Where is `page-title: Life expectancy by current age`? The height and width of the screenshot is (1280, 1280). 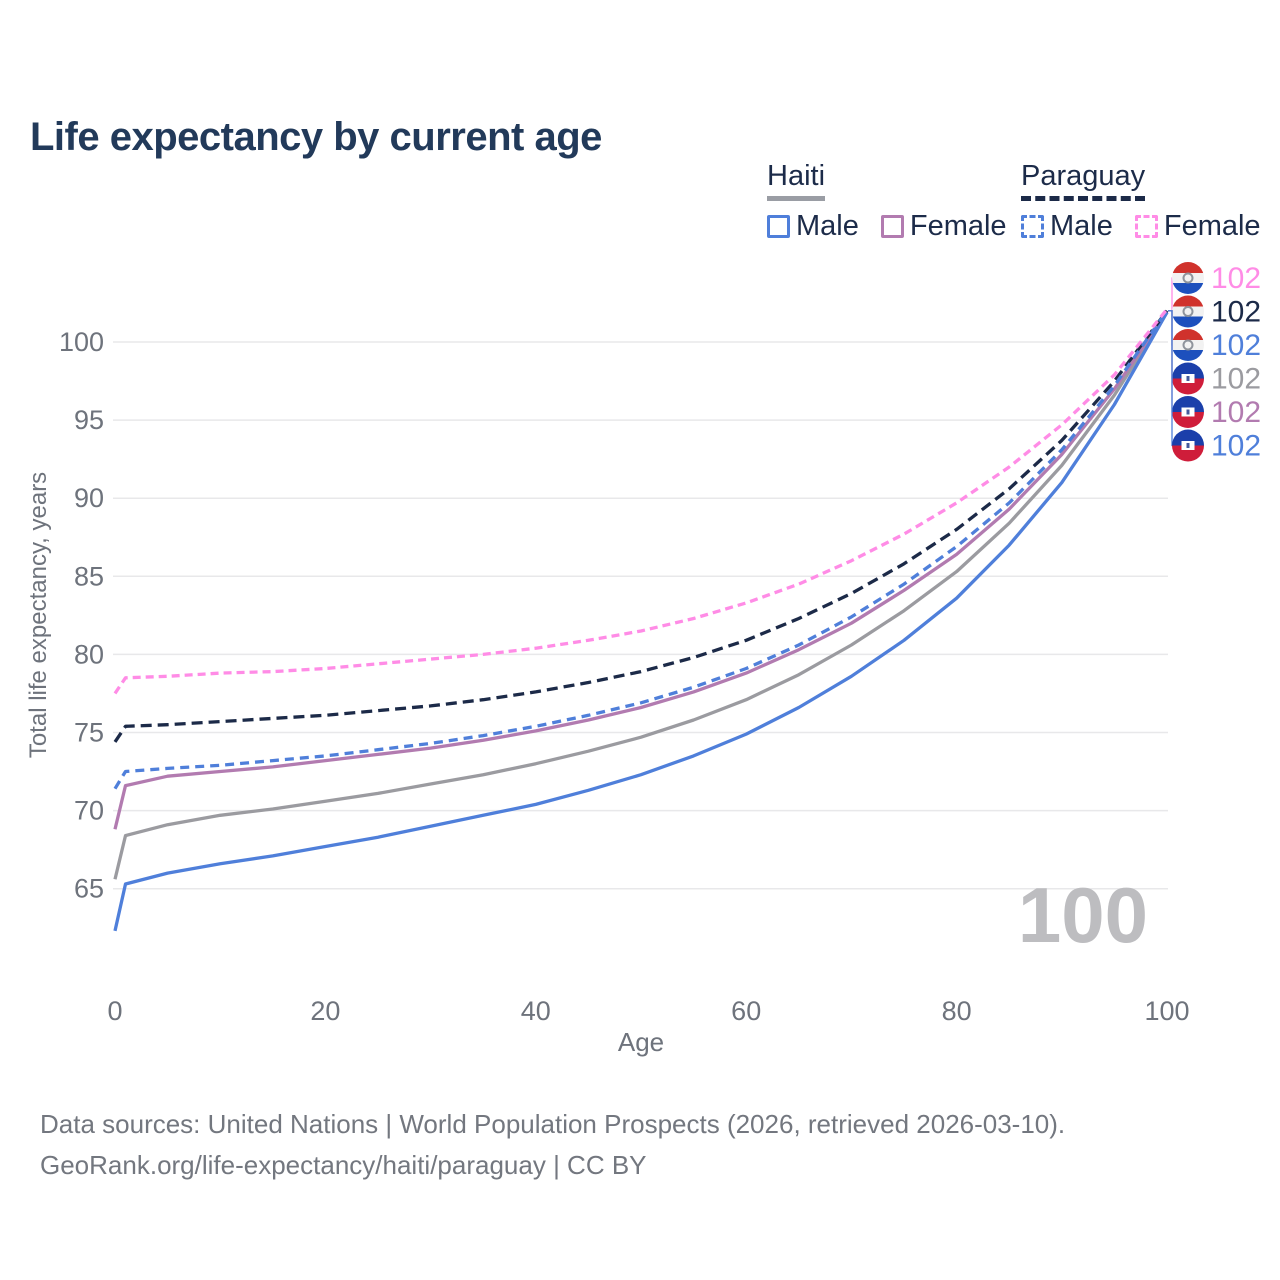 page-title: Life expectancy by current age is located at coordinates (316, 136).